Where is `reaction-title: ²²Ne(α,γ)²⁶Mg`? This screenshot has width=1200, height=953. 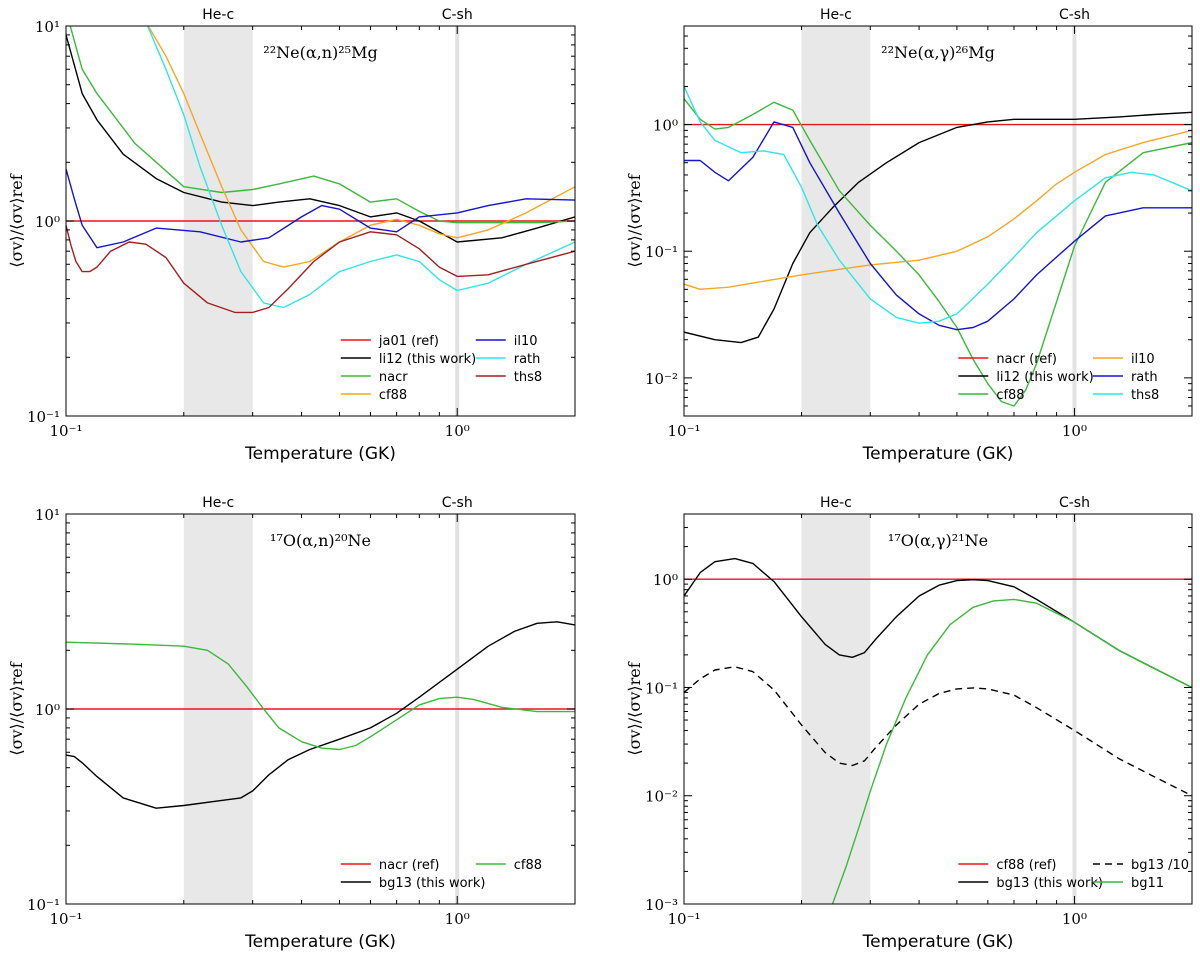 reaction-title: ²²Ne(α,γ)²⁶Mg is located at coordinates (938, 52).